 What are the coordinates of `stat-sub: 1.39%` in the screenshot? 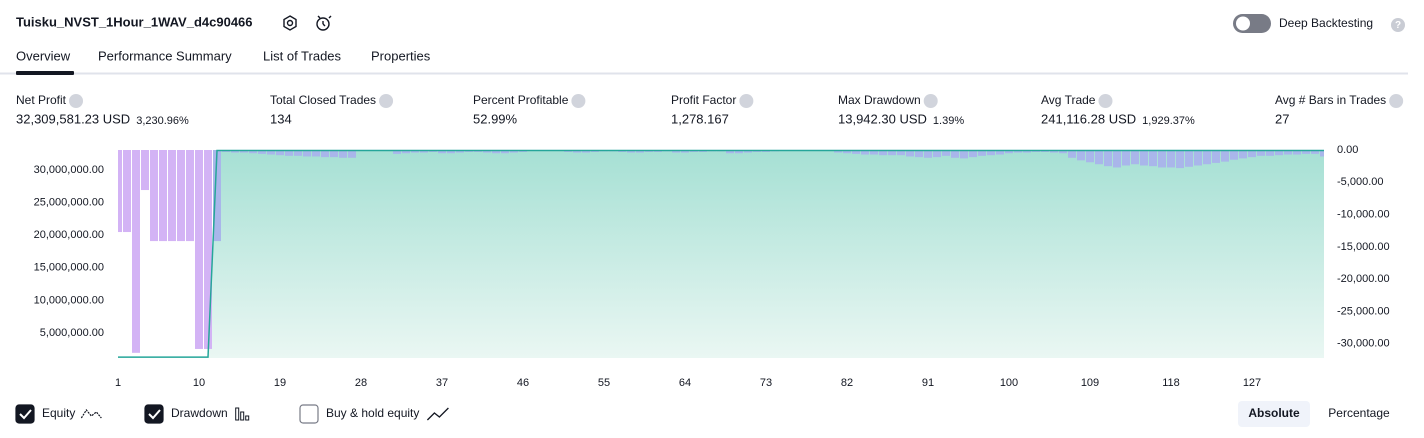 It's located at (948, 121).